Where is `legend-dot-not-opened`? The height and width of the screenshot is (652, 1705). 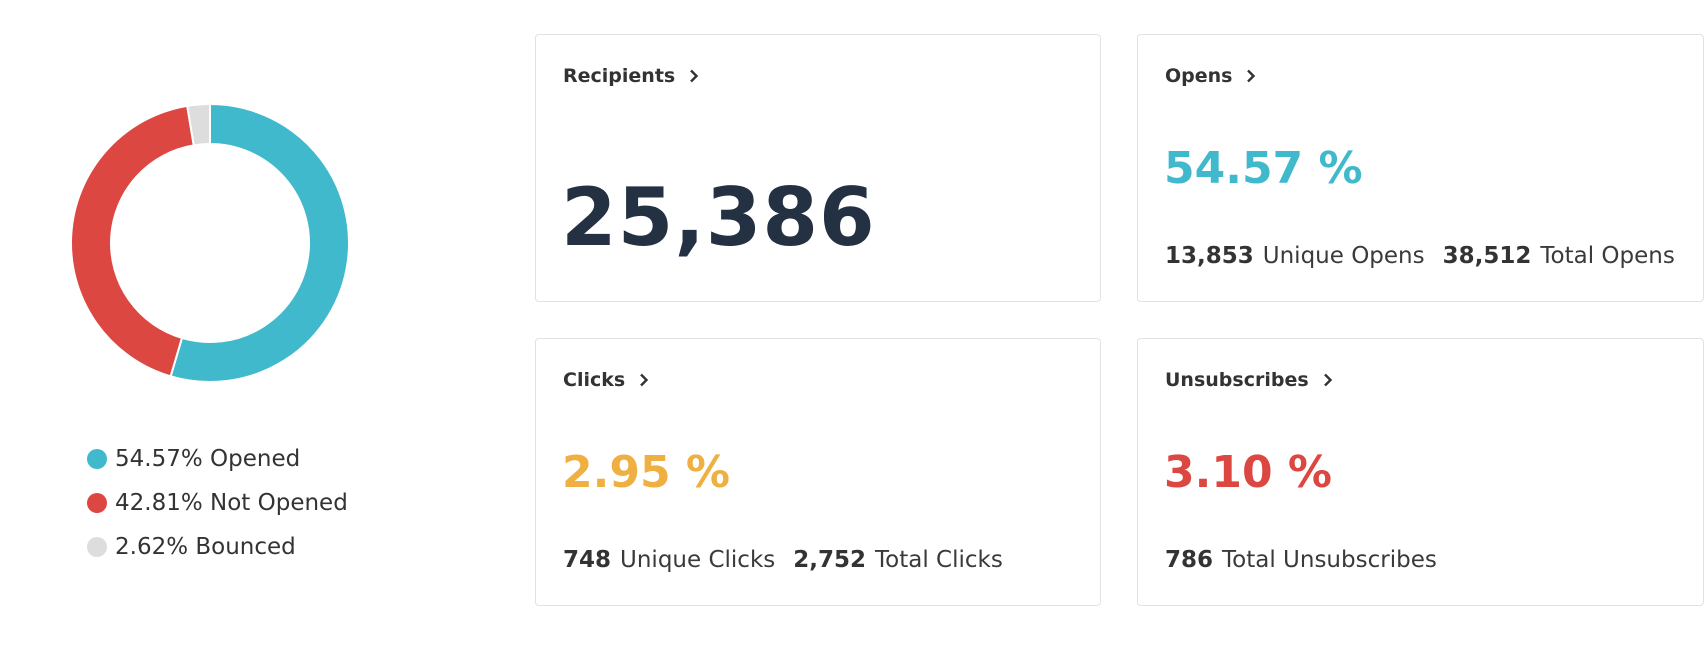 legend-dot-not-opened is located at coordinates (97, 503).